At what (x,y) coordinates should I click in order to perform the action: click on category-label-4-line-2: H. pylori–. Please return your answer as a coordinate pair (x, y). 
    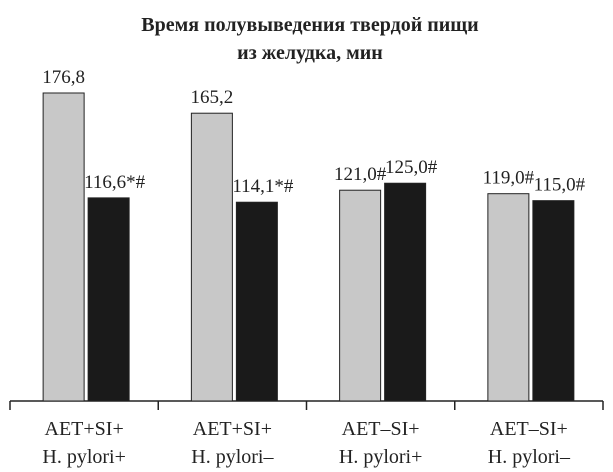
    Looking at the image, I should click on (529, 457).